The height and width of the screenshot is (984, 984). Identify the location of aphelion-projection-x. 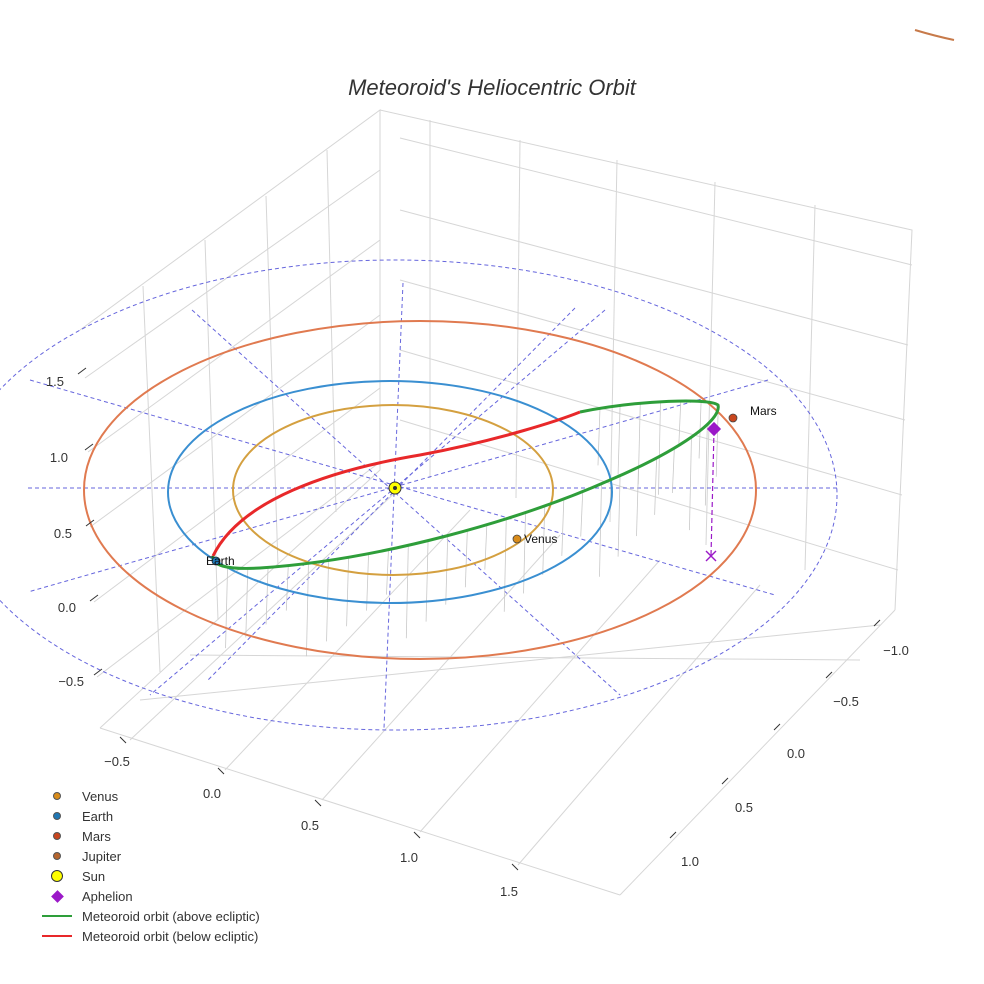
(711, 556).